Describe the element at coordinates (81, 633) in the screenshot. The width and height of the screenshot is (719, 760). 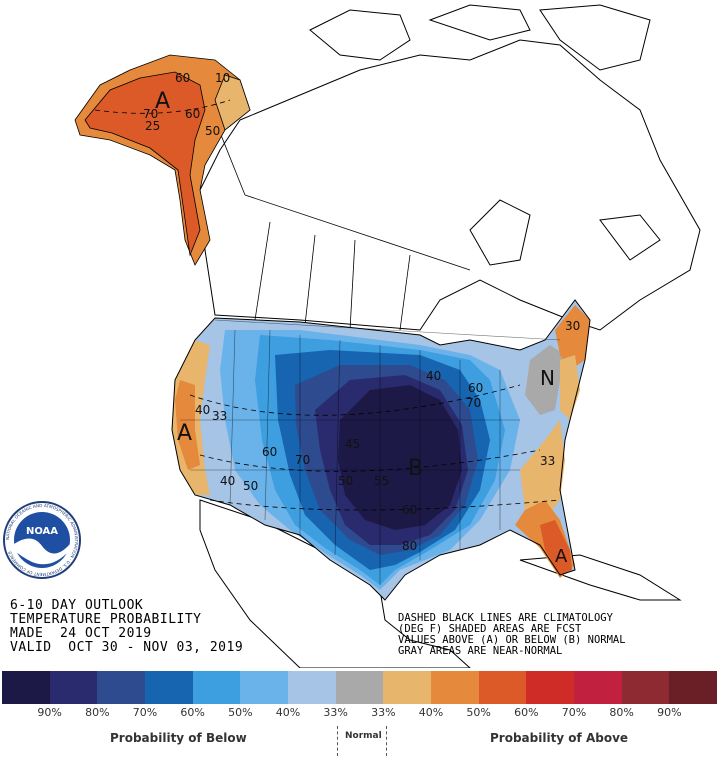
I see `outlook-made-date: MADE 24 OCT 2019` at that location.